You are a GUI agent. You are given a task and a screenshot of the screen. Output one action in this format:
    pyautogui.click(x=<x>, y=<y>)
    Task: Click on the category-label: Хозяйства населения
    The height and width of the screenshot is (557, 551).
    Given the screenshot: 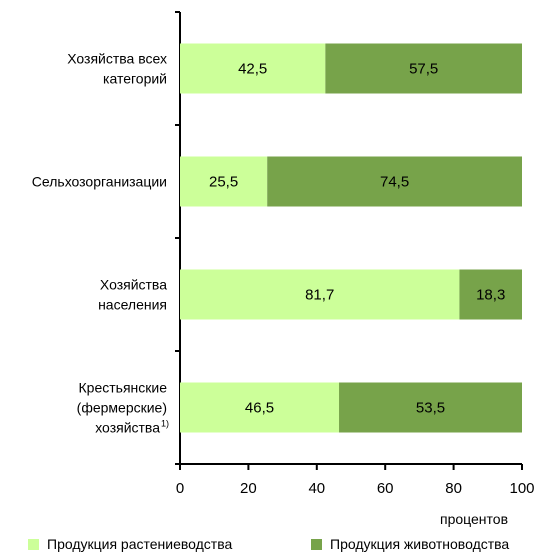 What is the action you would take?
    pyautogui.click(x=132, y=295)
    